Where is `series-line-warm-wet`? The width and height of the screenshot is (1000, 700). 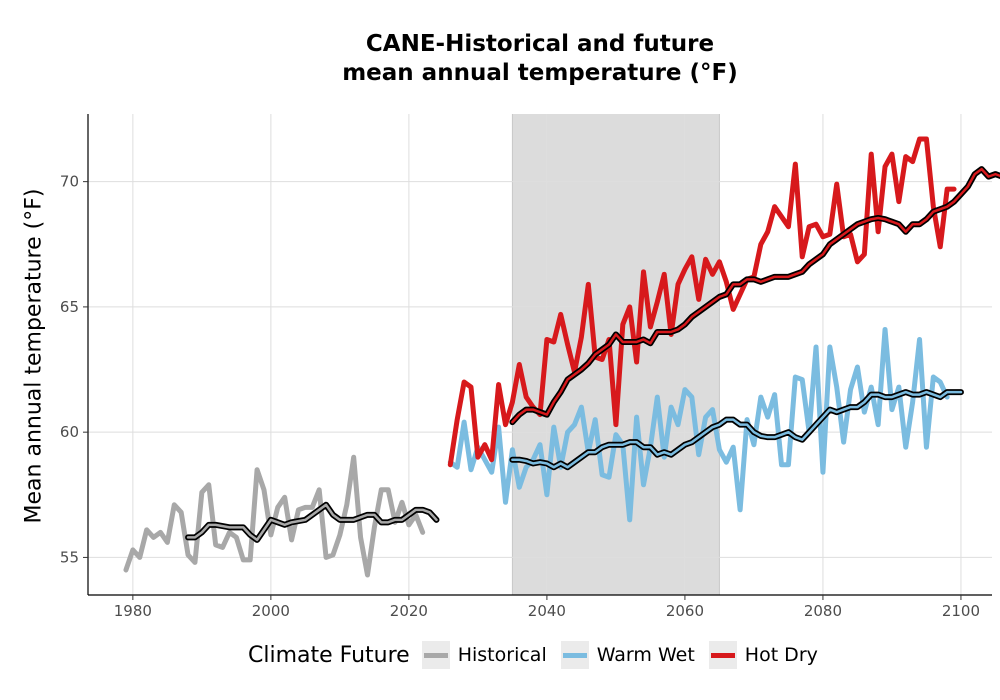 series-line-warm-wet is located at coordinates (698, 424).